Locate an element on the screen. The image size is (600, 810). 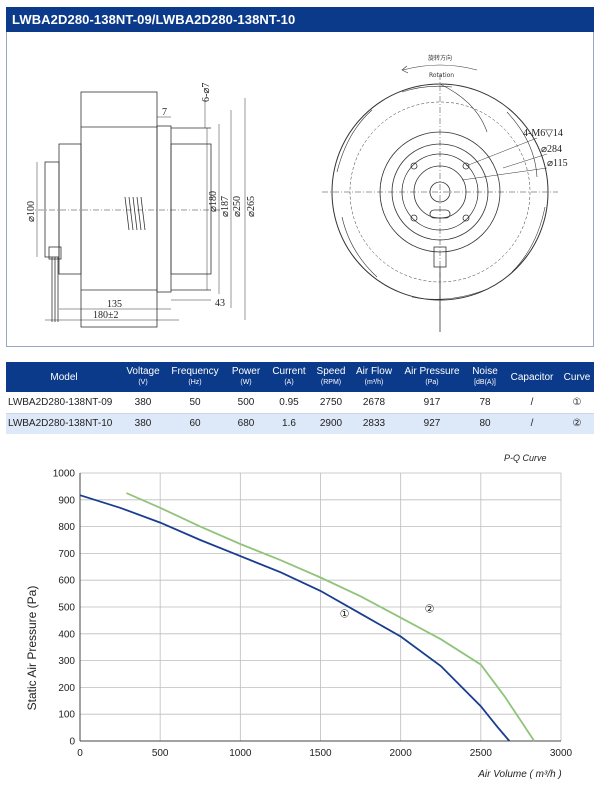
y-tick-label: 600 is located at coordinates (66, 581).